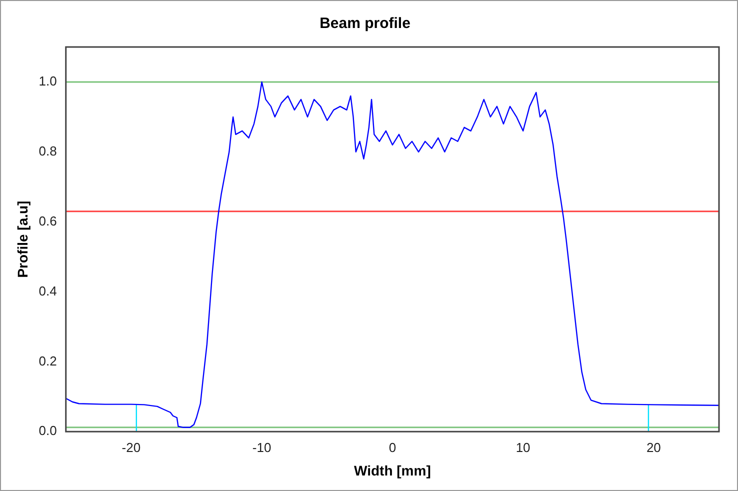 The width and height of the screenshot is (738, 491). What do you see at coordinates (392, 470) in the screenshot?
I see `x-axis-title: Width [mm]` at bounding box center [392, 470].